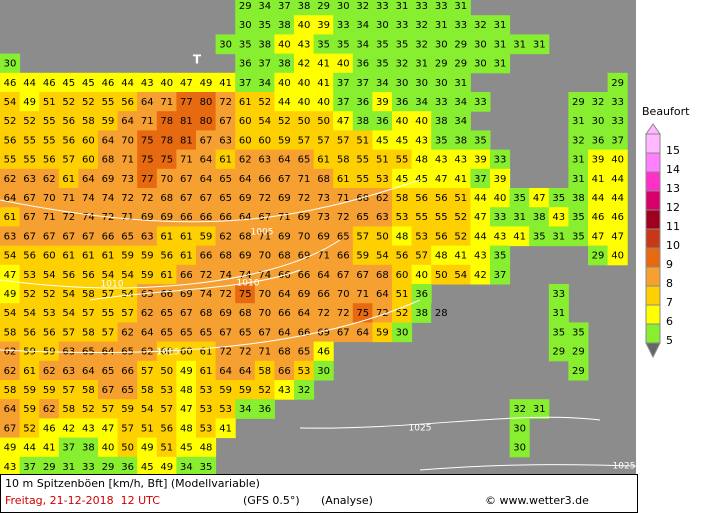  What do you see at coordinates (49, 467) in the screenshot?
I see `wind-value: 29` at bounding box center [49, 467].